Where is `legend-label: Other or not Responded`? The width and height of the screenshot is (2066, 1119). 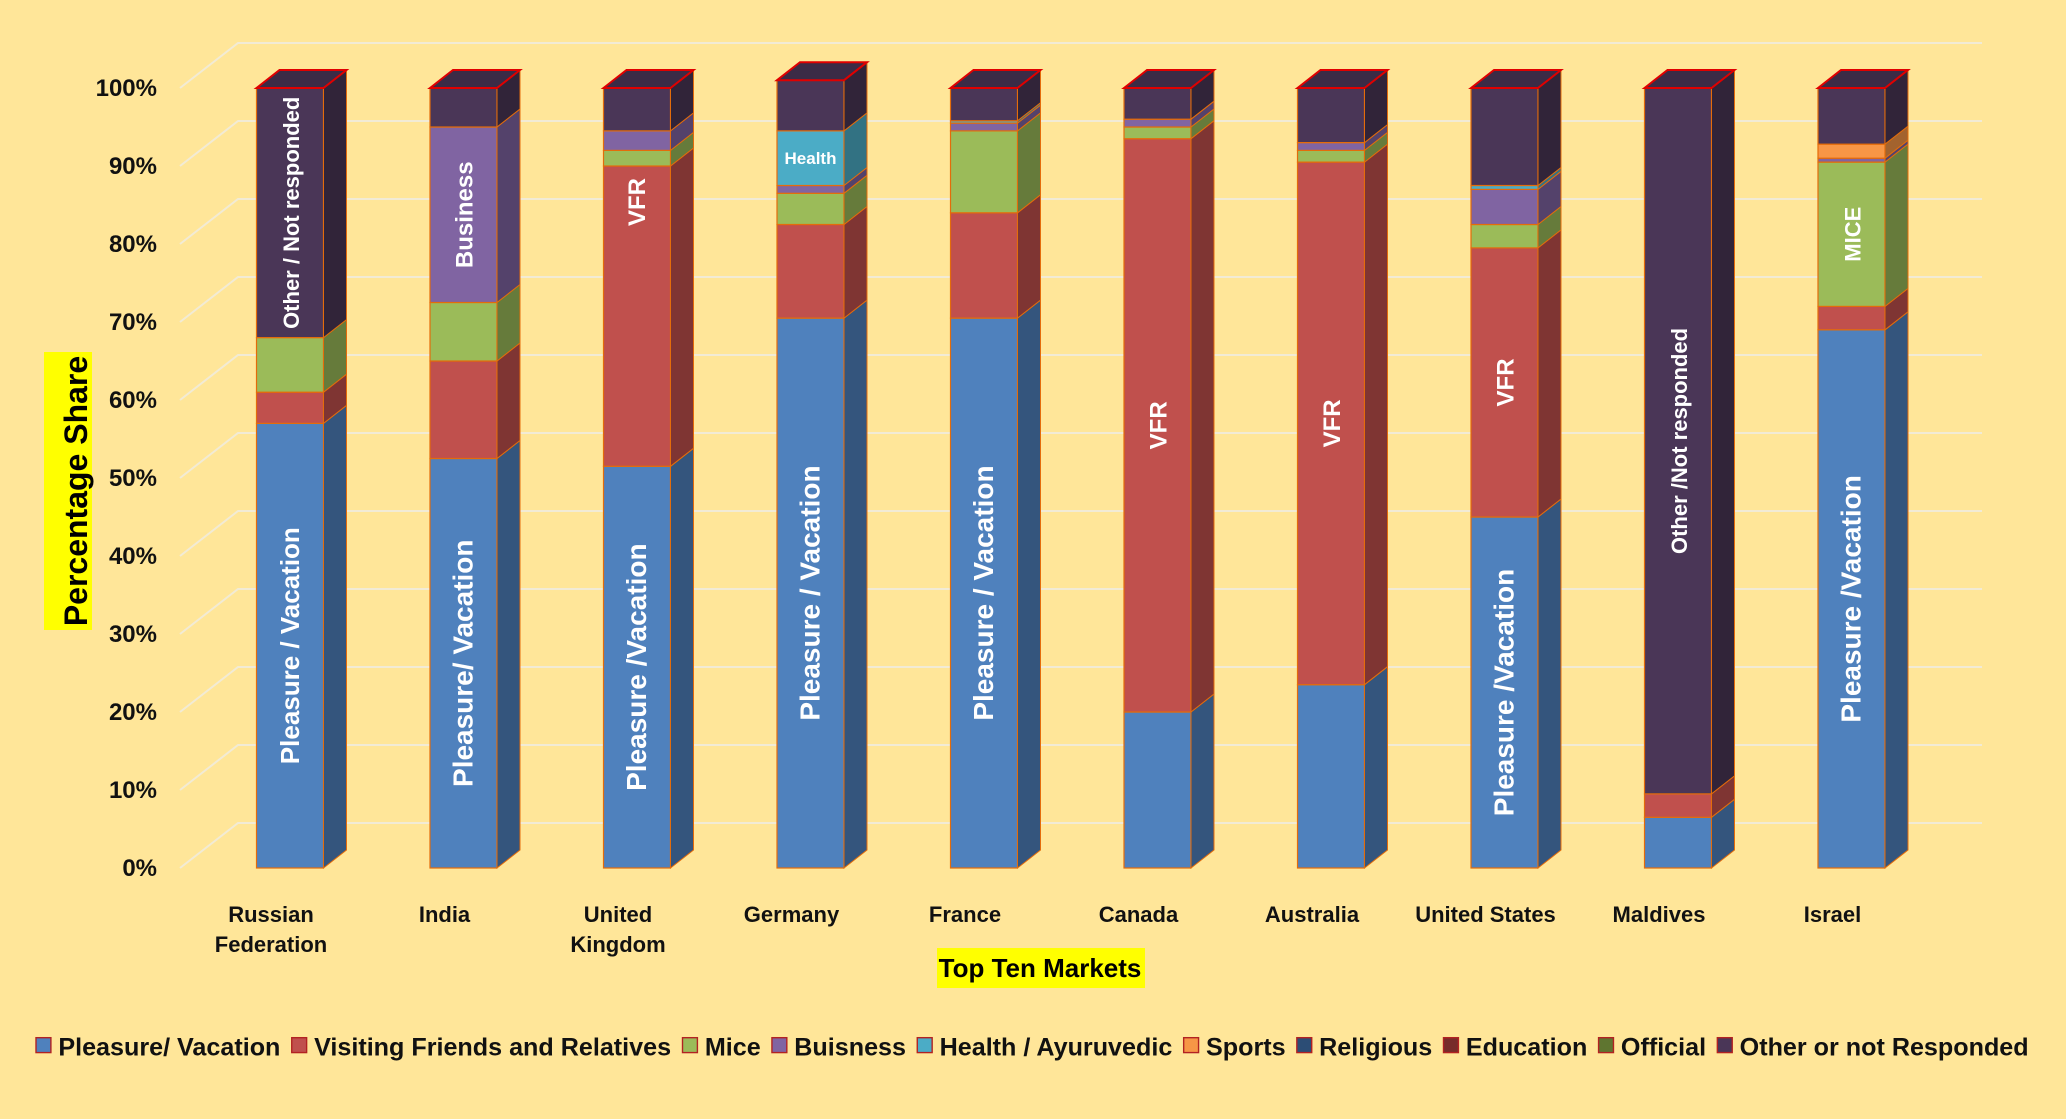
legend-label: Other or not Responded is located at coordinates (1884, 1047).